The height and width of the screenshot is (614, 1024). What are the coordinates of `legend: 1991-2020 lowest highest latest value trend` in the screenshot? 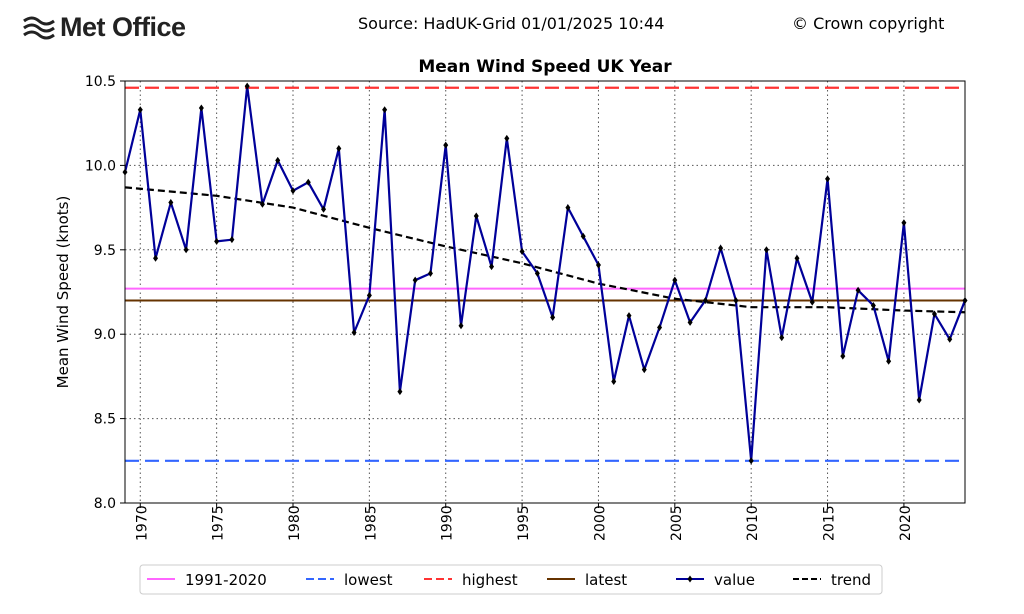 It's located at (511, 579).